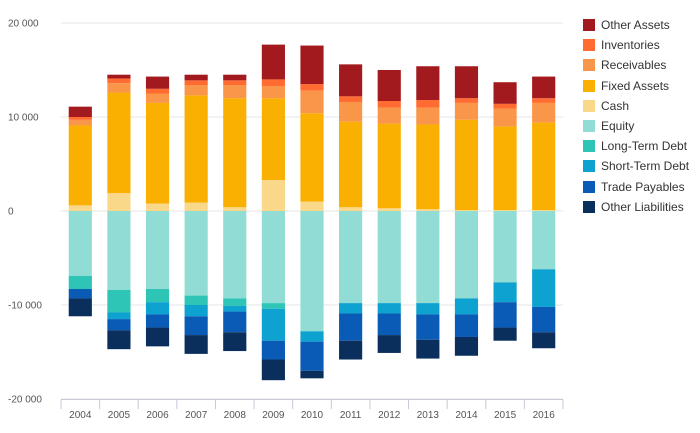 The height and width of the screenshot is (433, 700). I want to click on bar-segment-fixed-assets-2010, so click(312, 157).